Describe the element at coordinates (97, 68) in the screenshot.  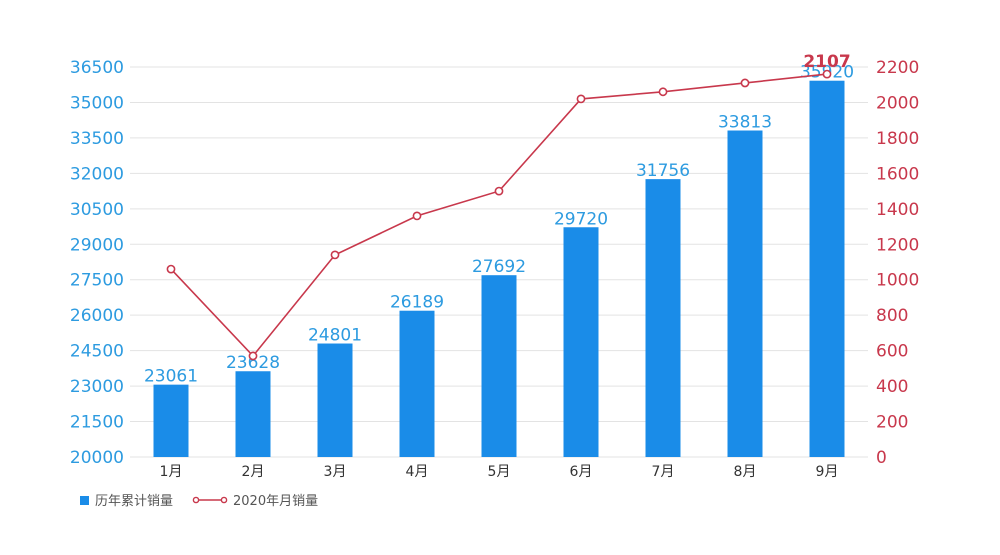
I see `left-tick-label: 36500` at that location.